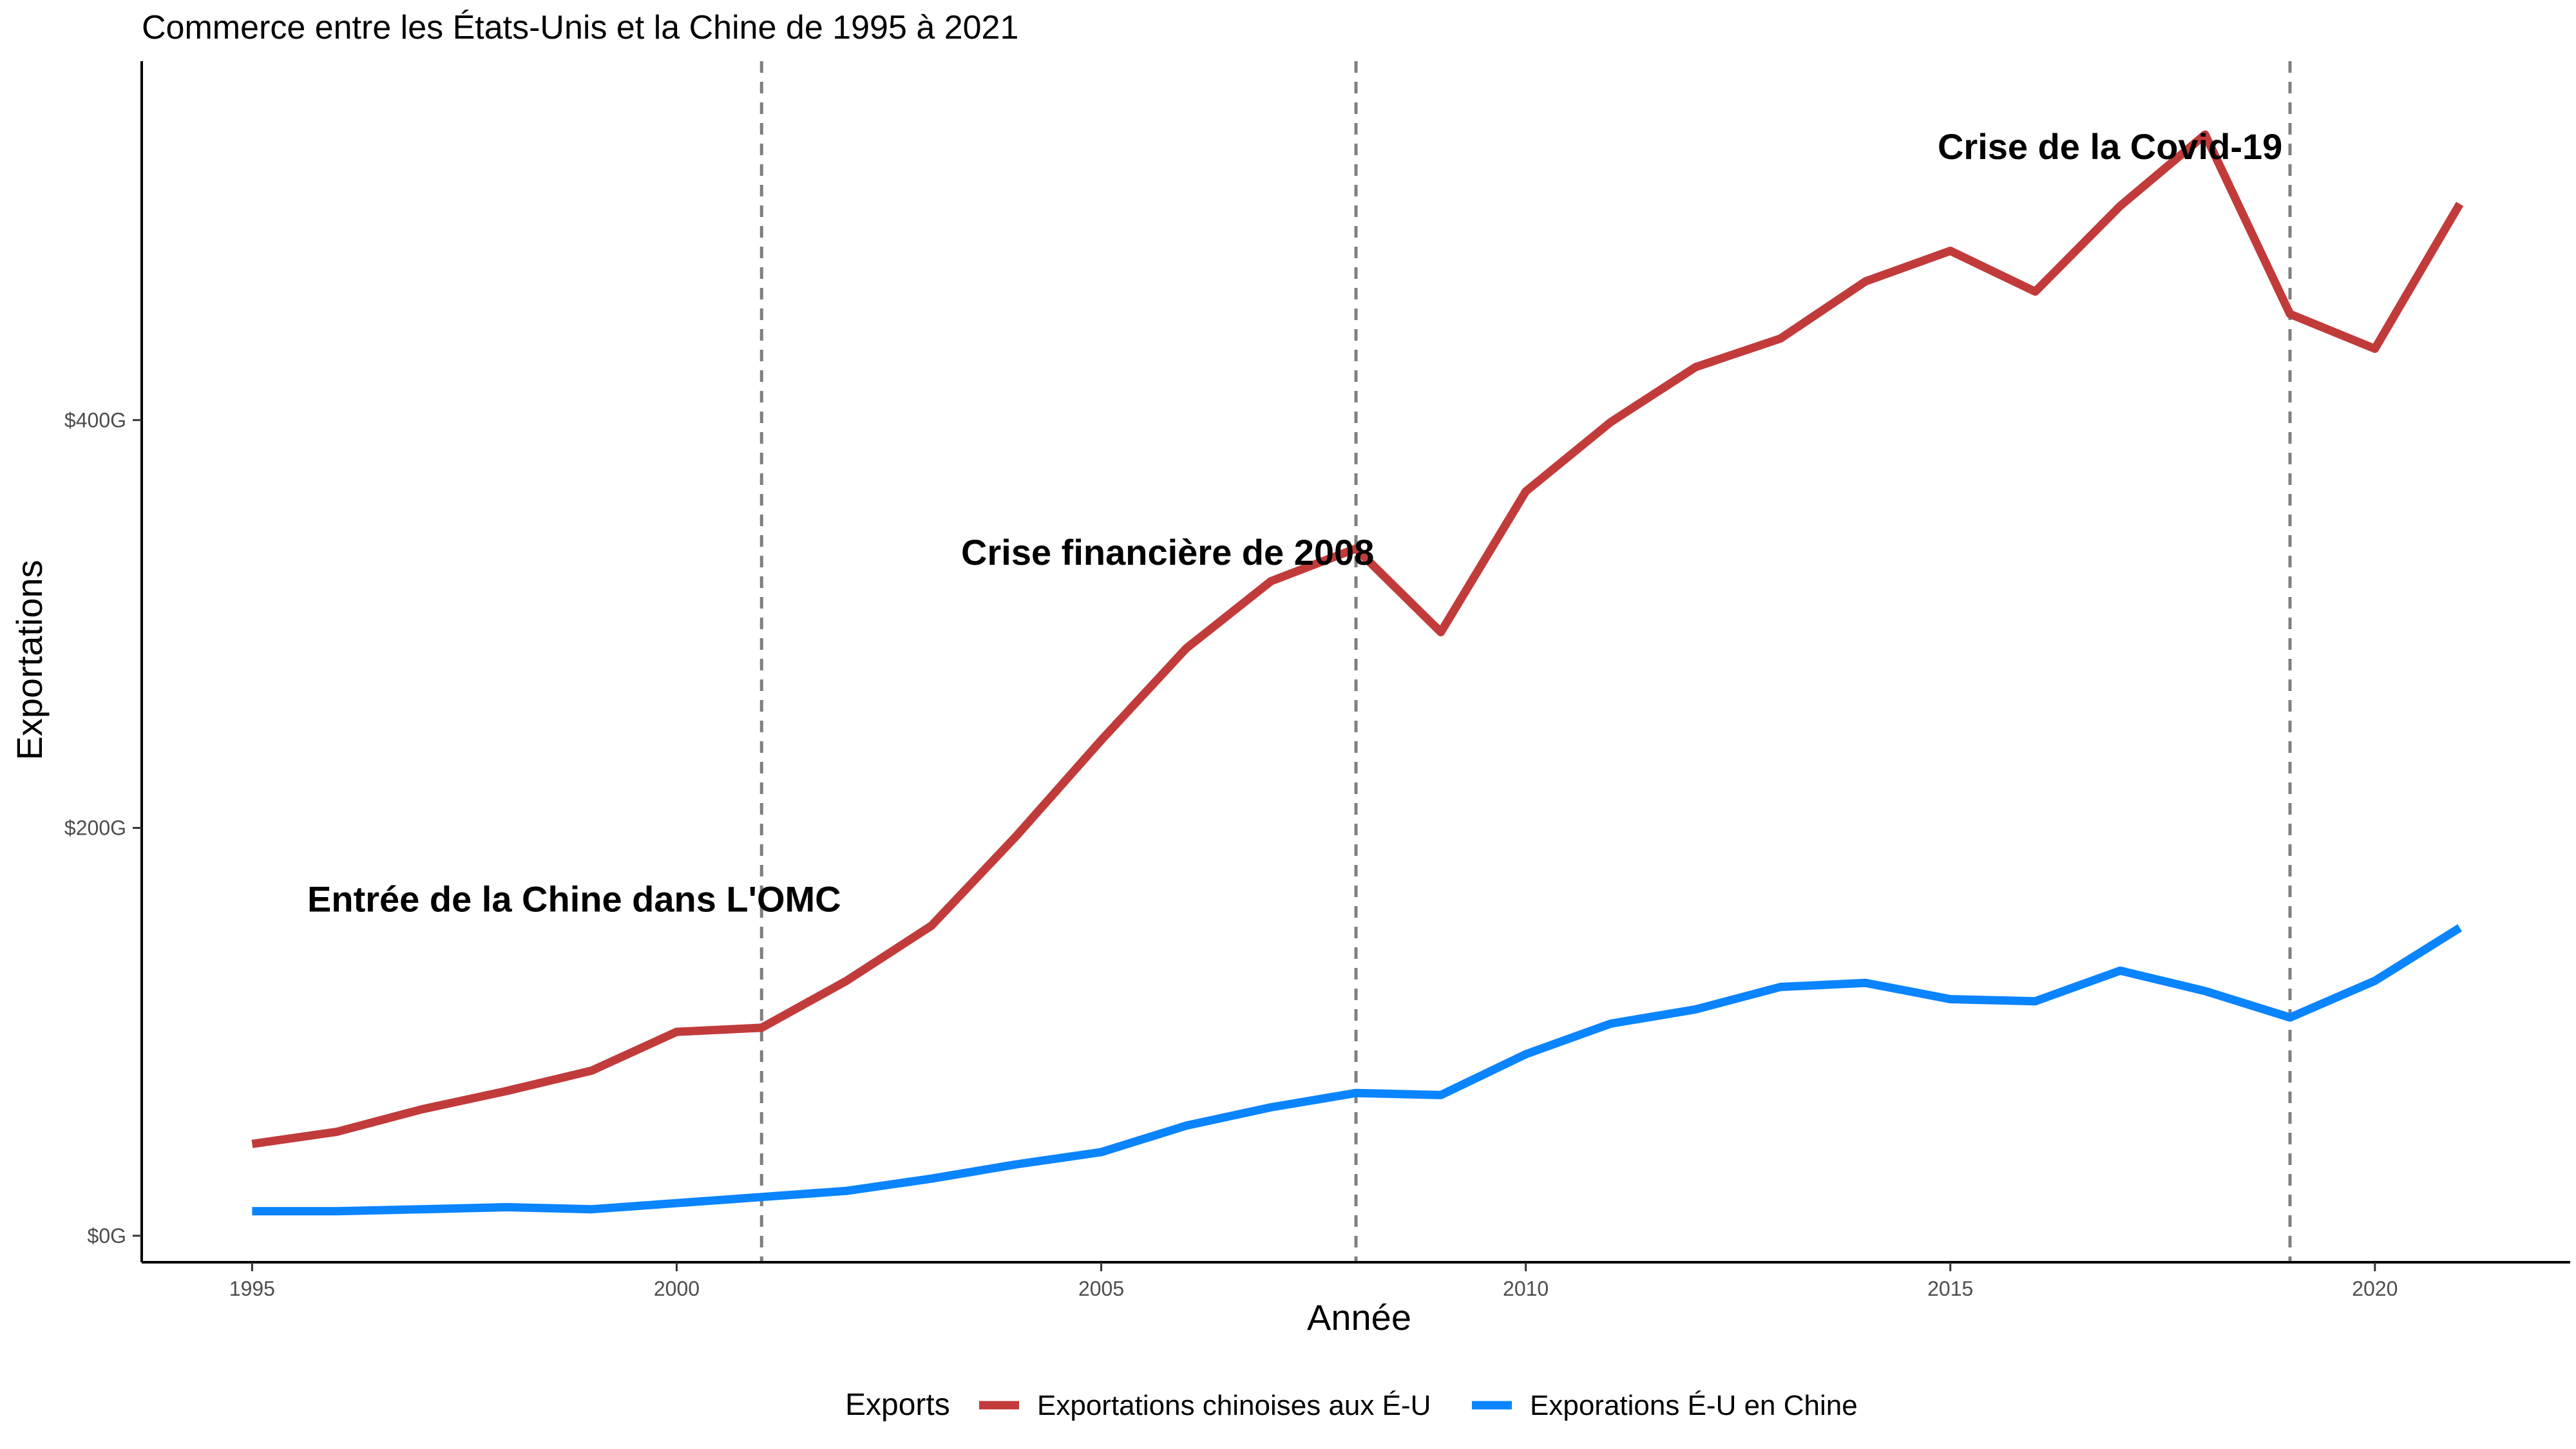 This screenshot has height=1449, width=2576. What do you see at coordinates (1694, 1405) in the screenshot?
I see `legend-item-label: Exporations É-U en Chine` at bounding box center [1694, 1405].